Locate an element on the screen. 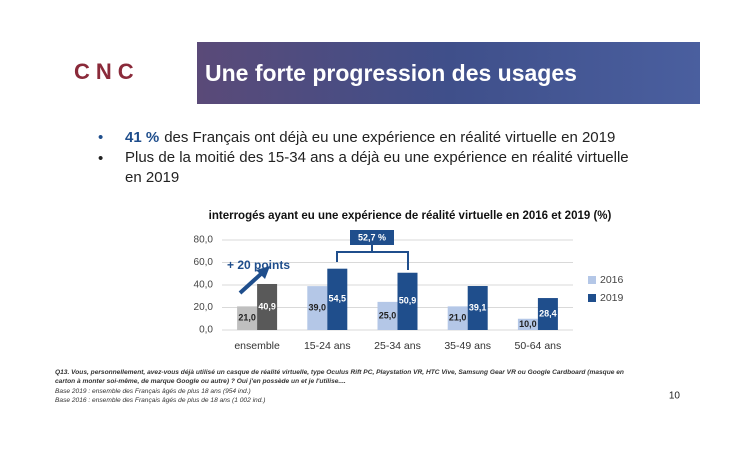 Image resolution: width=750 pixels, height=451 pixels. value-label: 50,9 is located at coordinates (408, 301).